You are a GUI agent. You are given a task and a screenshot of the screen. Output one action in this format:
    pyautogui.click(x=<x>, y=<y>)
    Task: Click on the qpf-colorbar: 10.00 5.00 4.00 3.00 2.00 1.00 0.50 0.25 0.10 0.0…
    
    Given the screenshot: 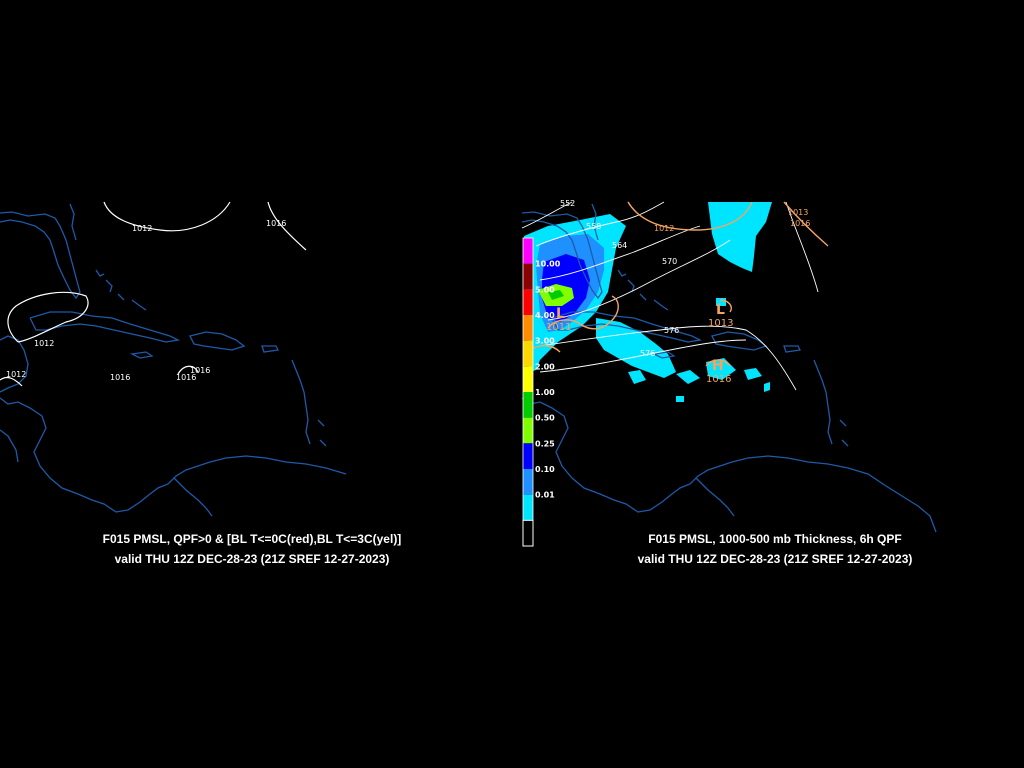 What is the action you would take?
    pyautogui.click(x=541, y=392)
    